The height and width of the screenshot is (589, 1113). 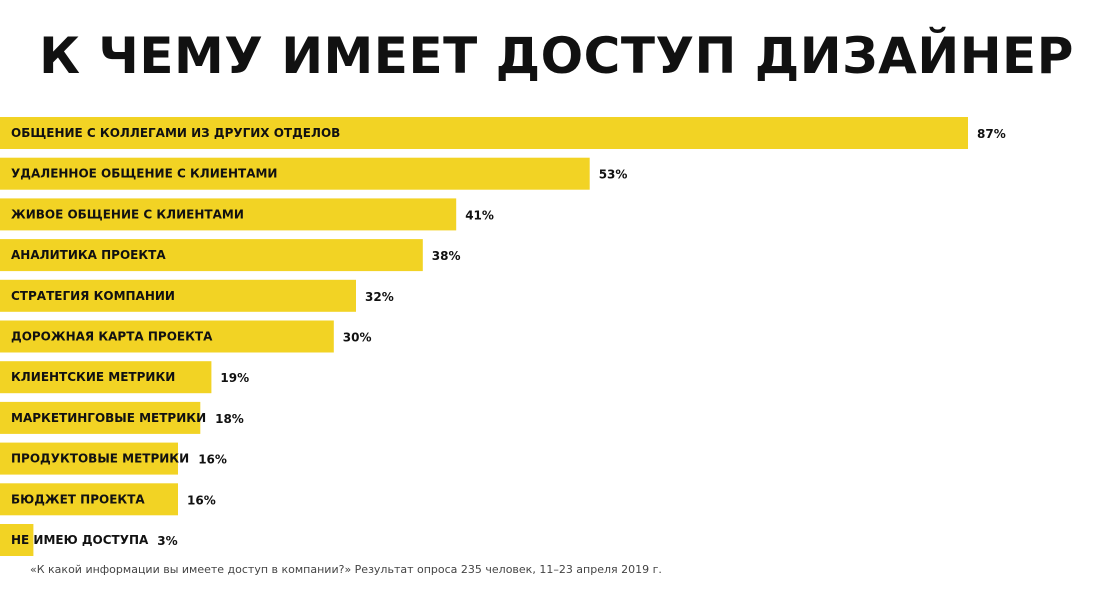 I want to click on chart-title: К ЧЕМУ ИМЕЕТ ДОСТУП ДИЗАЙНЕР, so click(x=556, y=56).